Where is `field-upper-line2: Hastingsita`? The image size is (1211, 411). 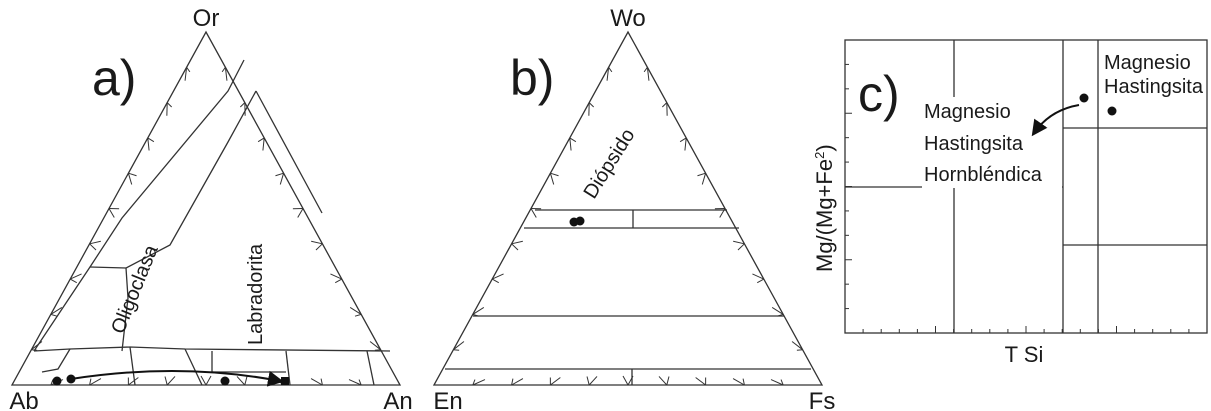
field-upper-line2: Hastingsita is located at coordinates (1154, 87).